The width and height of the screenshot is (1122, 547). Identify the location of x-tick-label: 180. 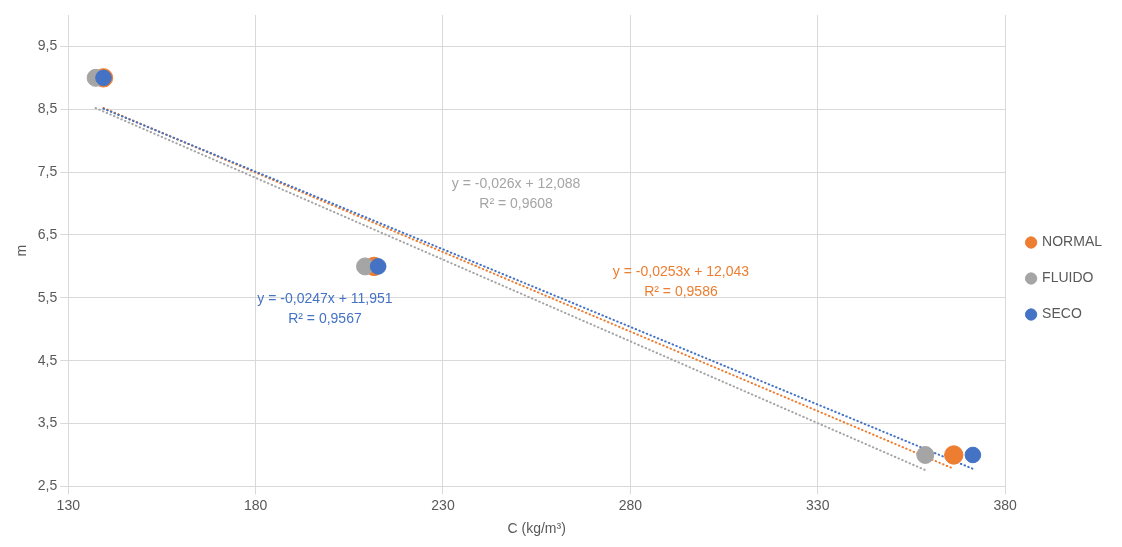
(255, 504).